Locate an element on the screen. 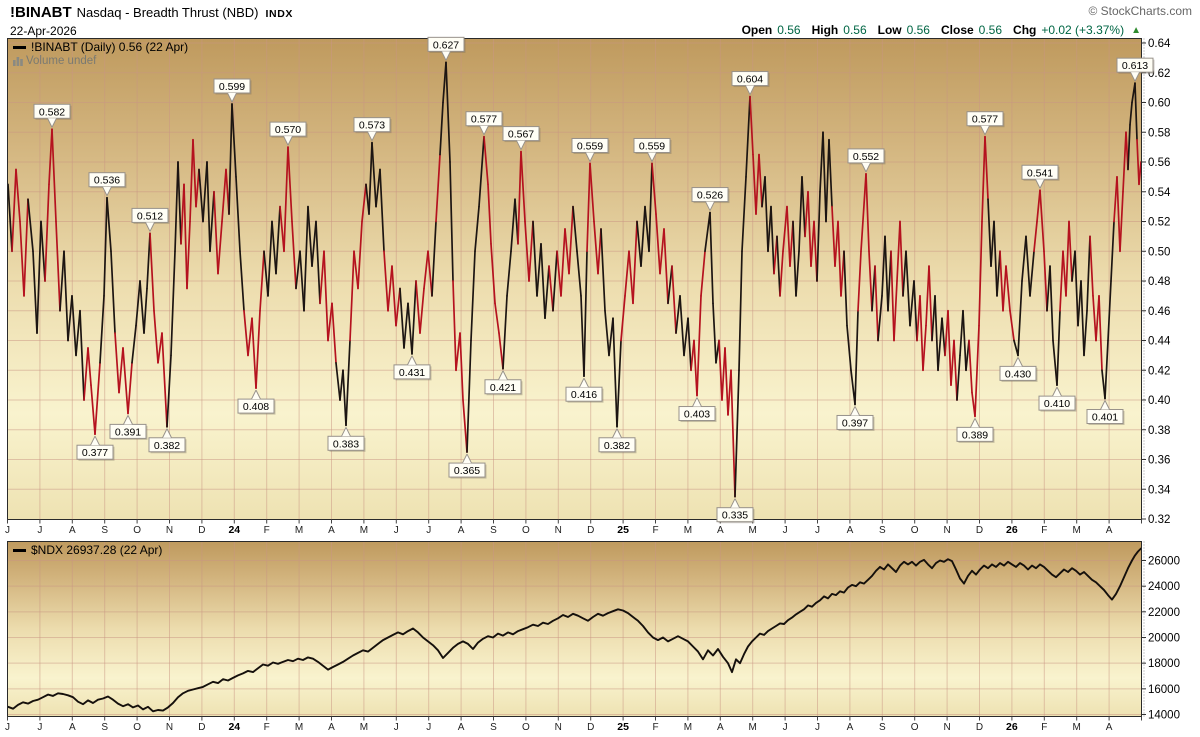 This screenshot has width=1200, height=737. month-label: M is located at coordinates (753, 727).